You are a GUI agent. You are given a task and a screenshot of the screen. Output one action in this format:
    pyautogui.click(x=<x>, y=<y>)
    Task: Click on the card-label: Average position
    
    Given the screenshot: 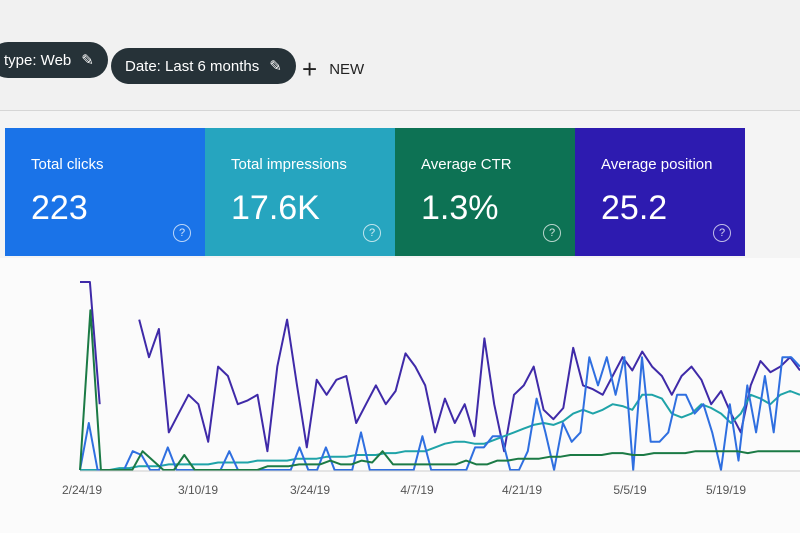 What is the action you would take?
    pyautogui.click(x=657, y=164)
    